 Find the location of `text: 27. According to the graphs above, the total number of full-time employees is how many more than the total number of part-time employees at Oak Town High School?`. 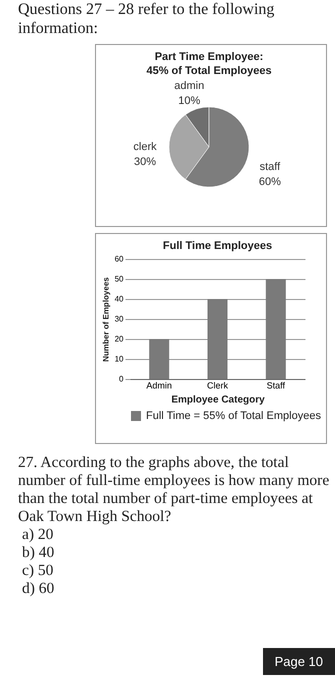

text: 27. According to the graphs above, the total number of full-time employees is how many more than the total number of part-time employees at Oak Town High School? is located at coordinates (174, 490).